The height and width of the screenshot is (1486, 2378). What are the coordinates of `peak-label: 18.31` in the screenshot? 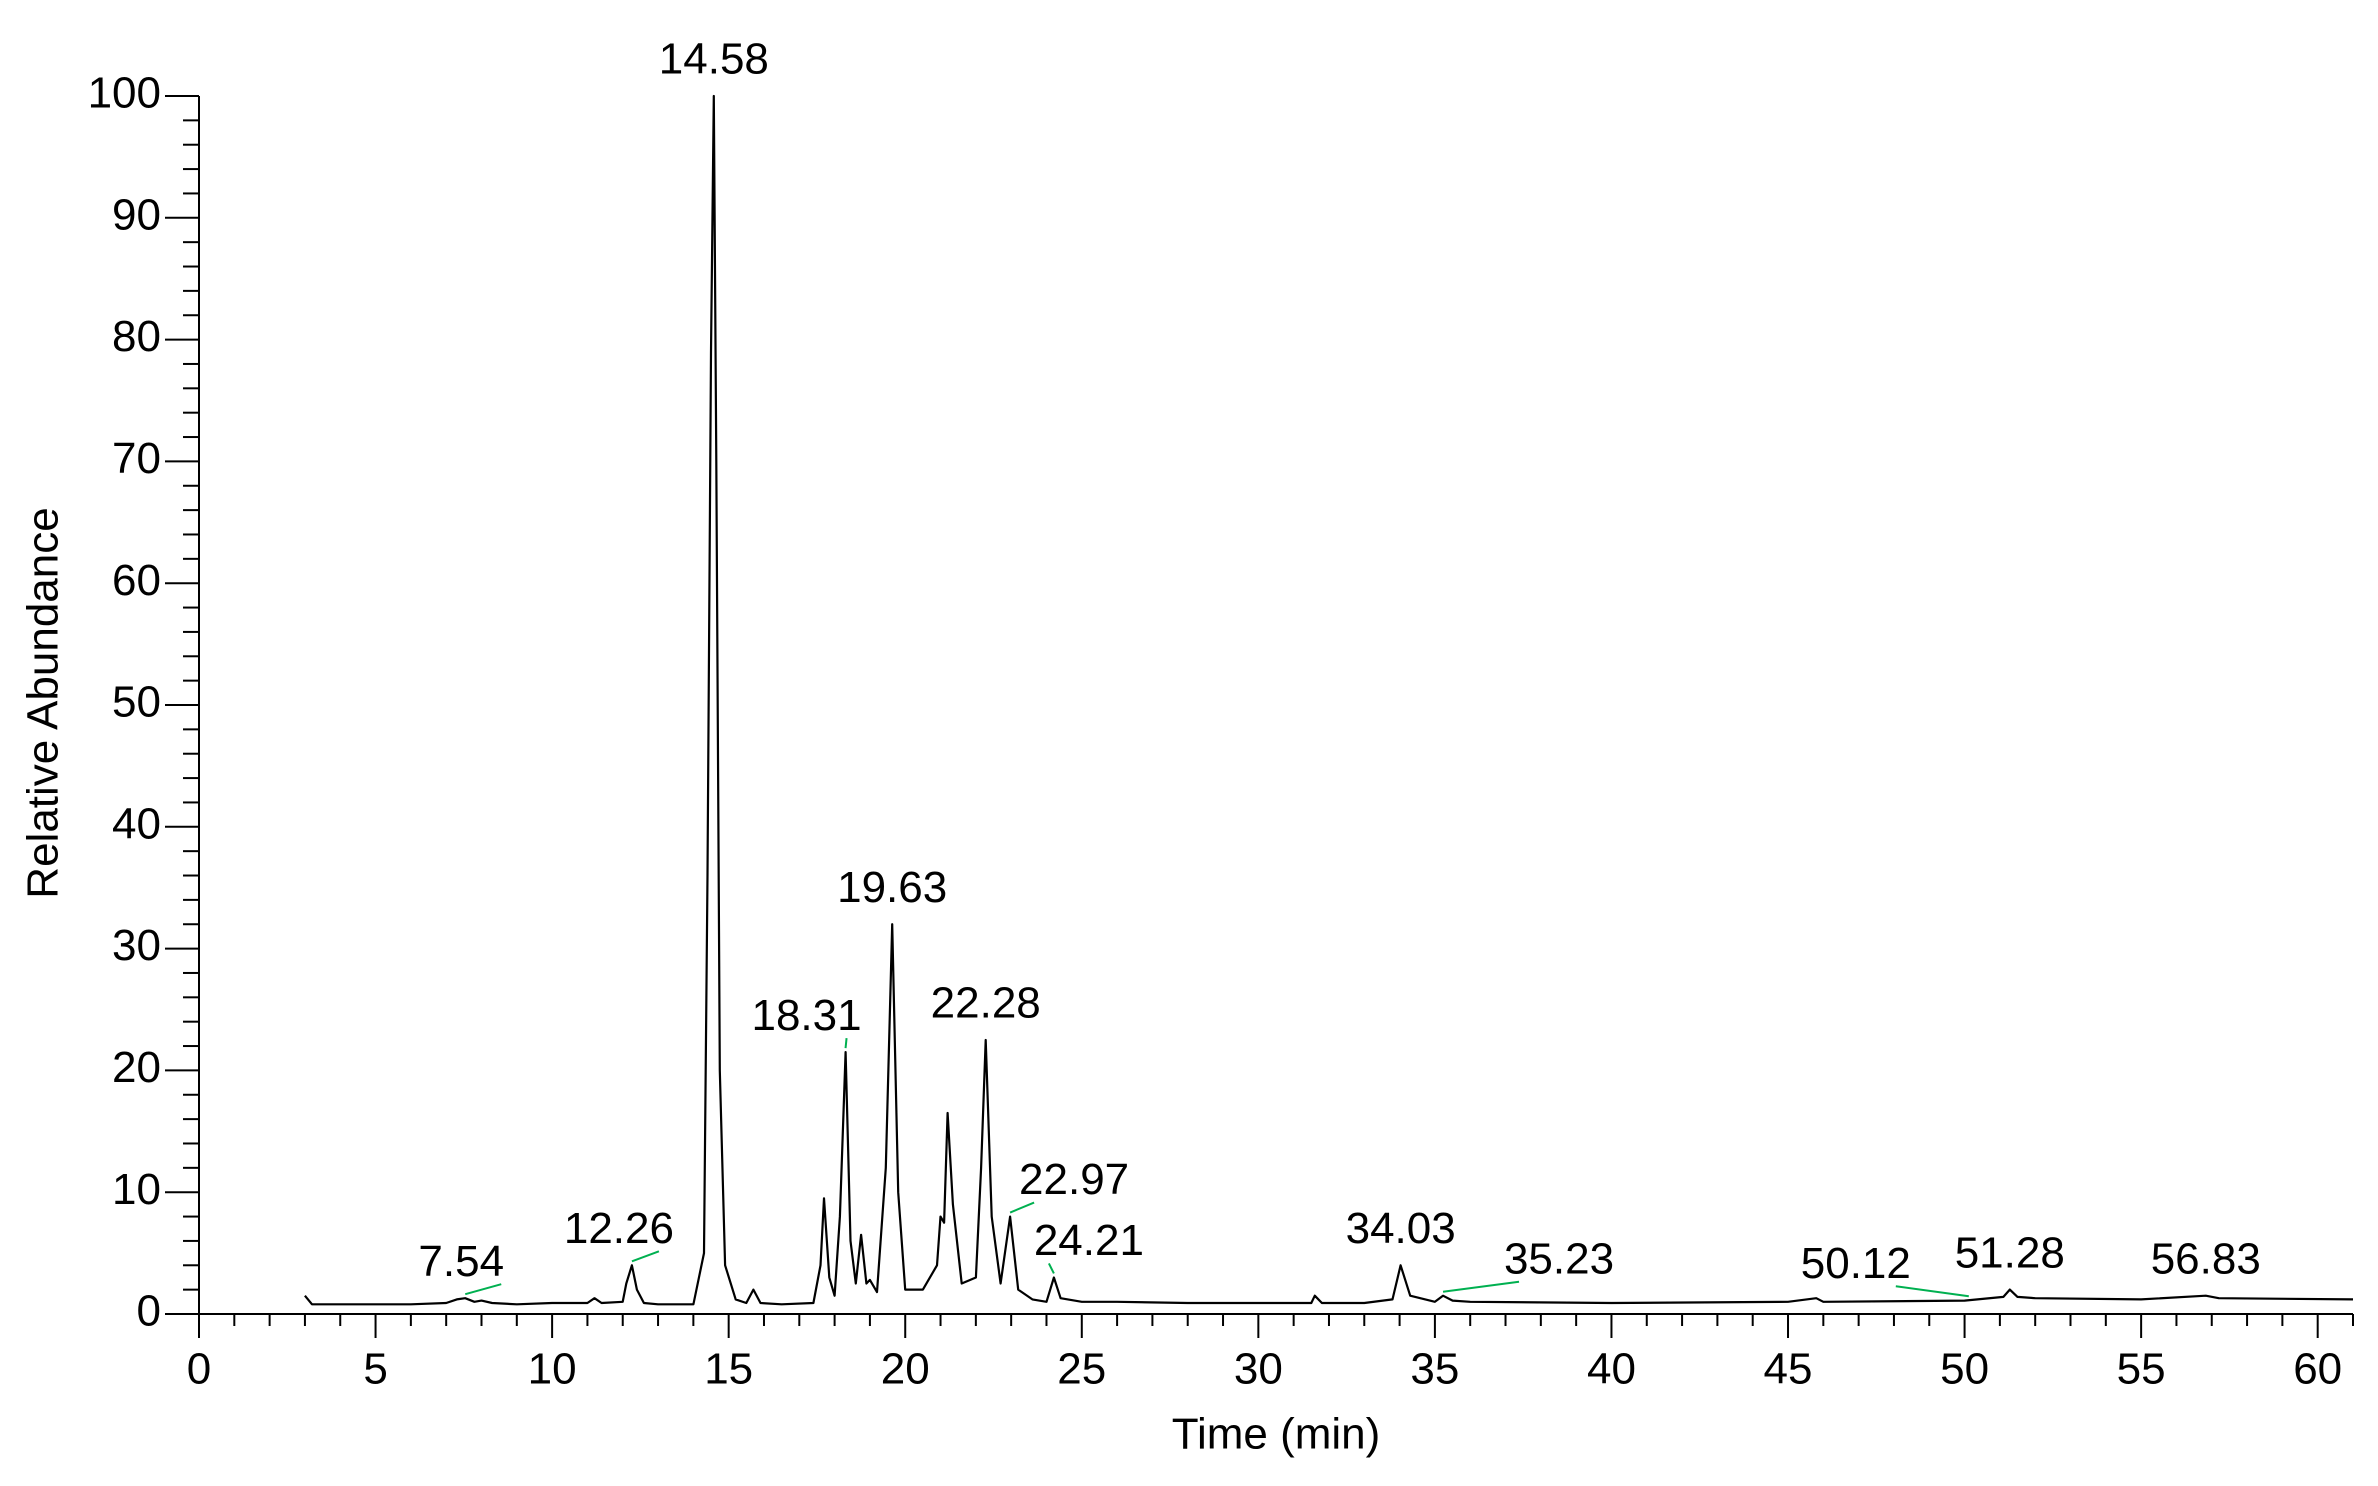 It's located at (806, 1015).